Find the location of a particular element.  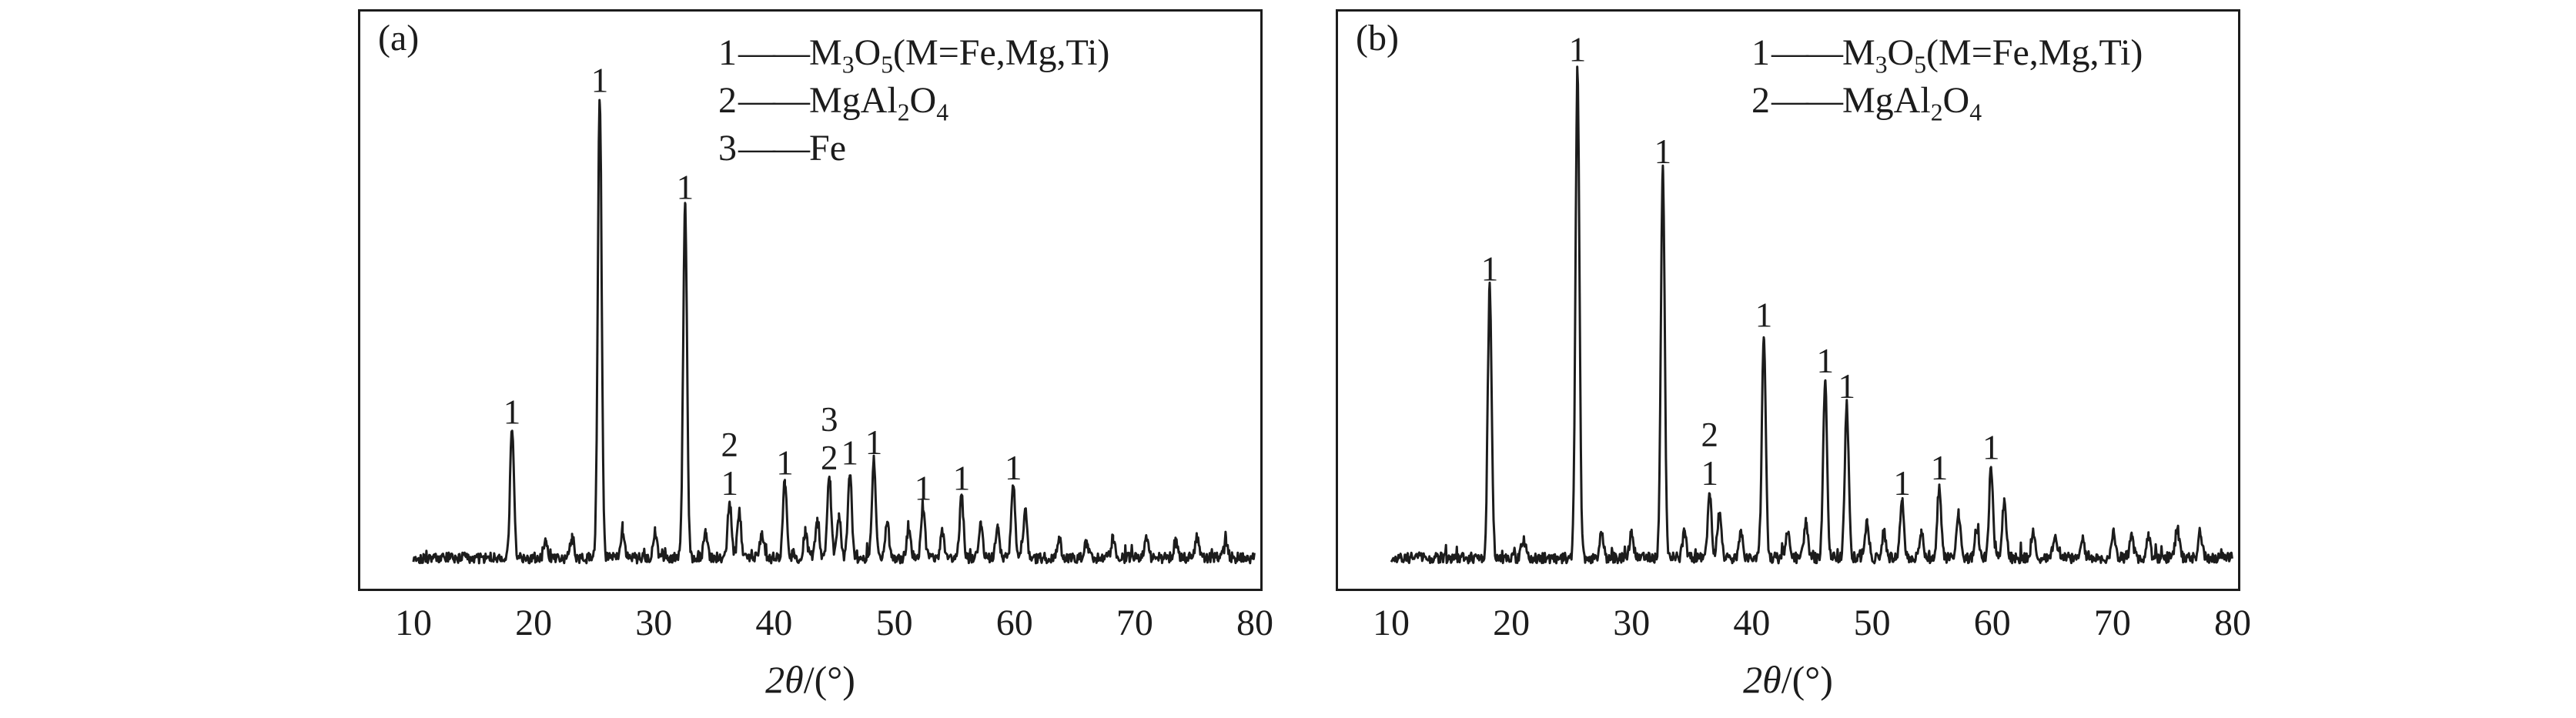

legend-item: 3——Fe is located at coordinates (914, 148).